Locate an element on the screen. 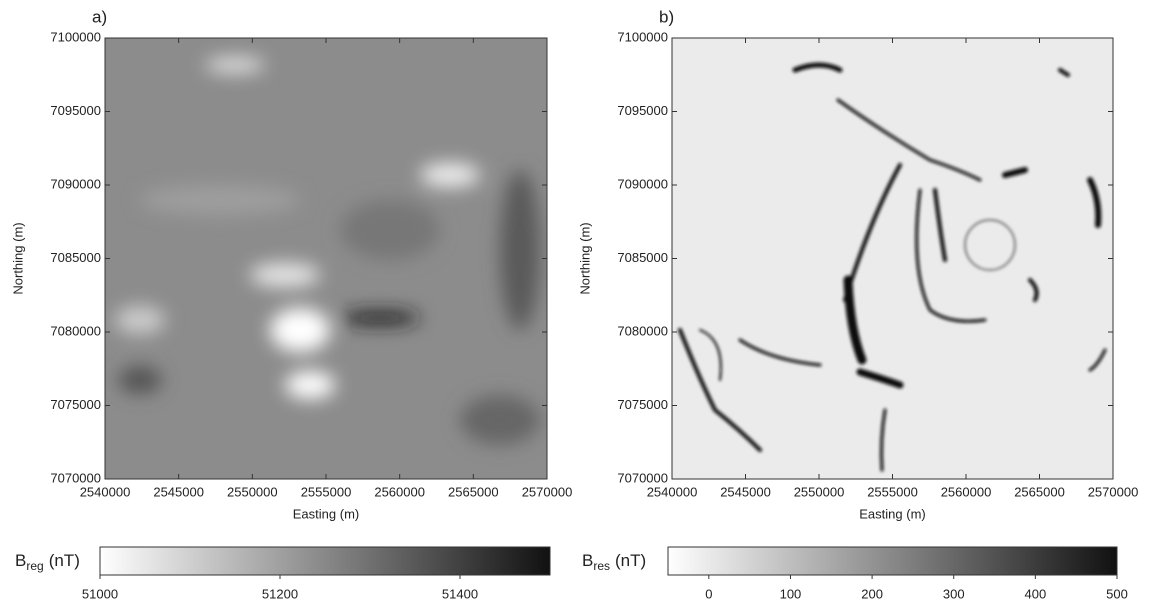 The height and width of the screenshot is (612, 1151). colorbar-label: Breg (nT) is located at coordinates (47, 562).